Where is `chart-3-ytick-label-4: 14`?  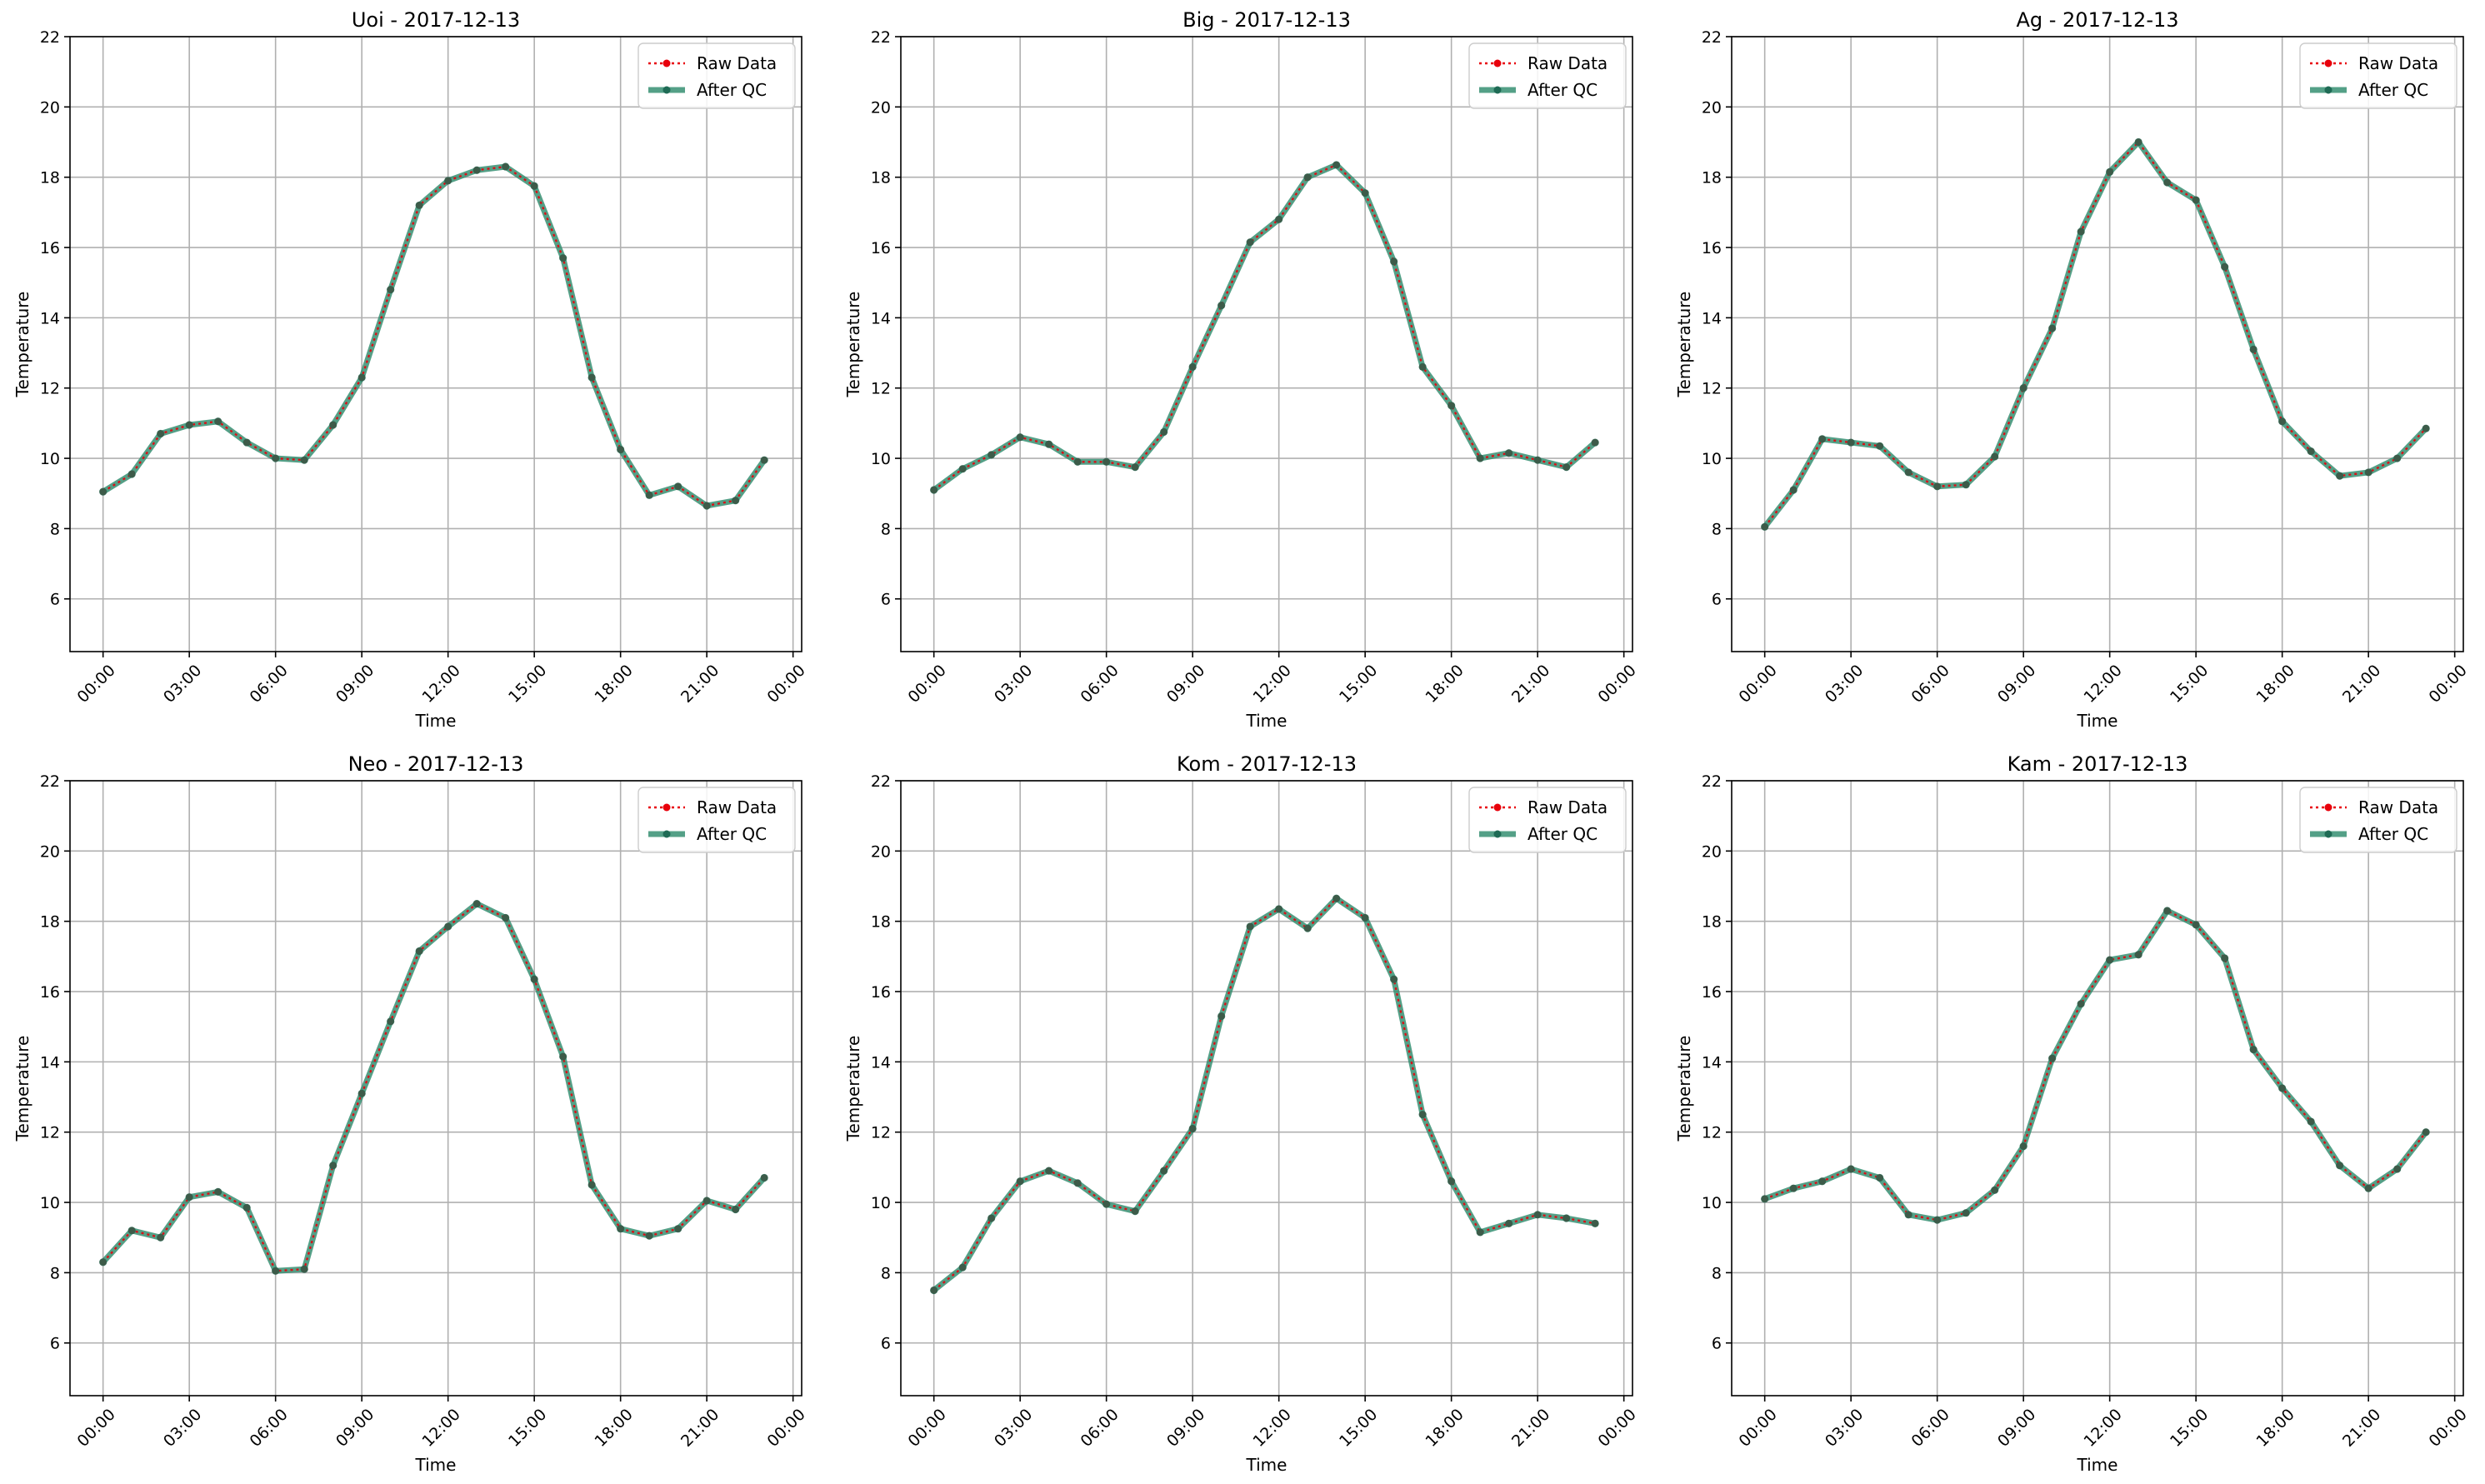
chart-3-ytick-label-4: 14 is located at coordinates (50, 1062).